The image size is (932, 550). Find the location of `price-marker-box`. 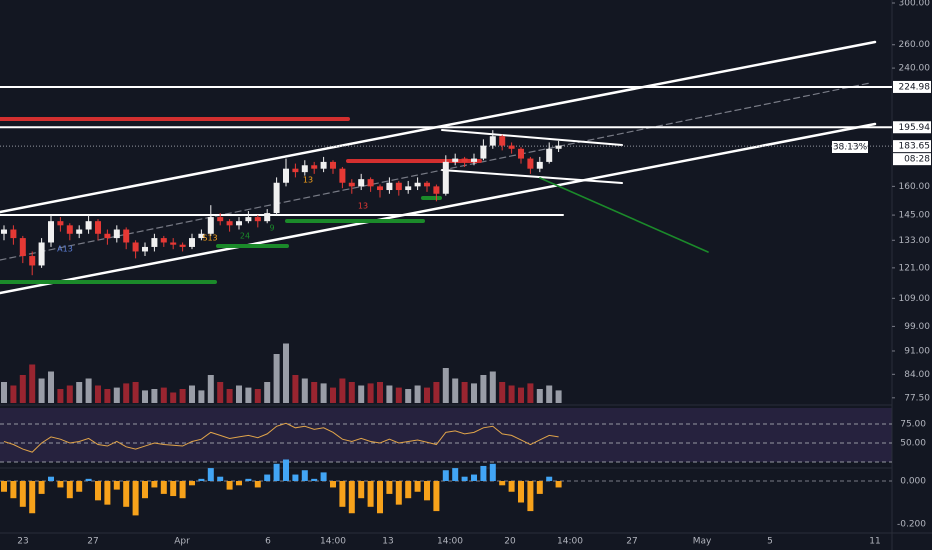

price-marker-box is located at coordinates (912, 86).